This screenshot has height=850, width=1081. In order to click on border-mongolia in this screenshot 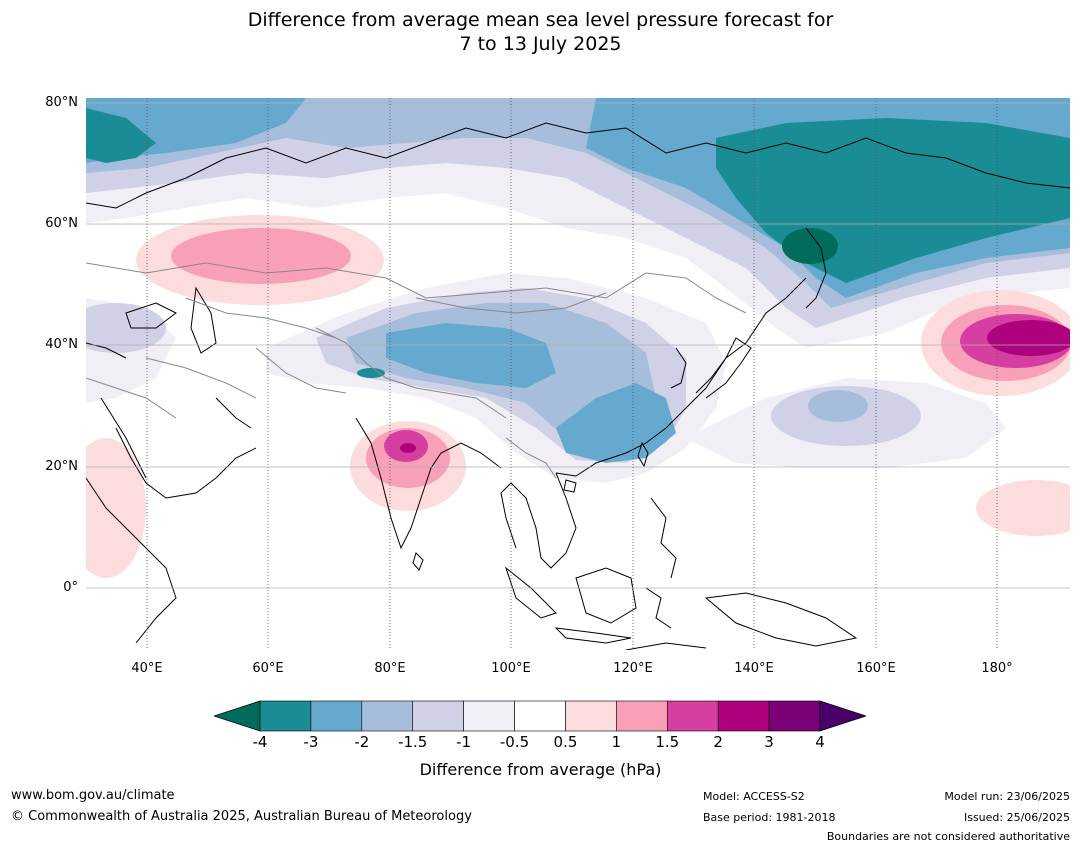, I will do `click(511, 303)`.